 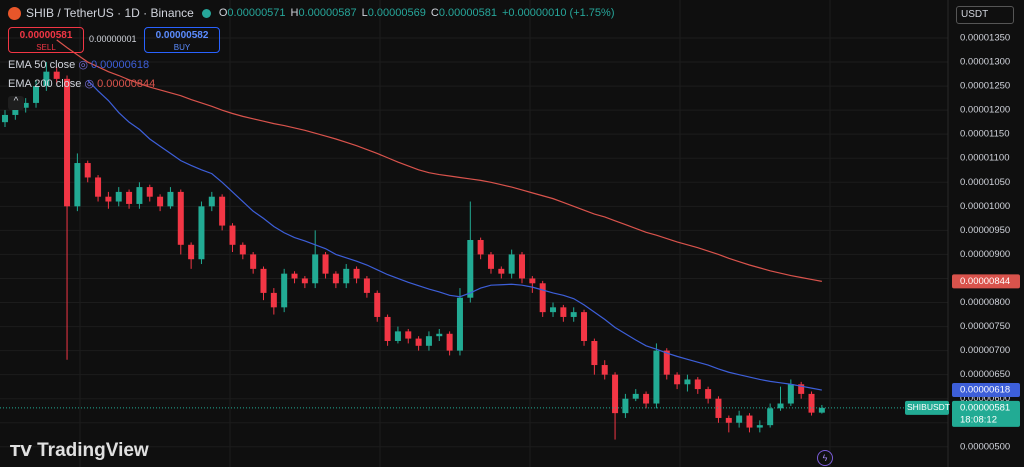 I want to click on buy-button: 0.00000582 BUY, so click(x=182, y=40).